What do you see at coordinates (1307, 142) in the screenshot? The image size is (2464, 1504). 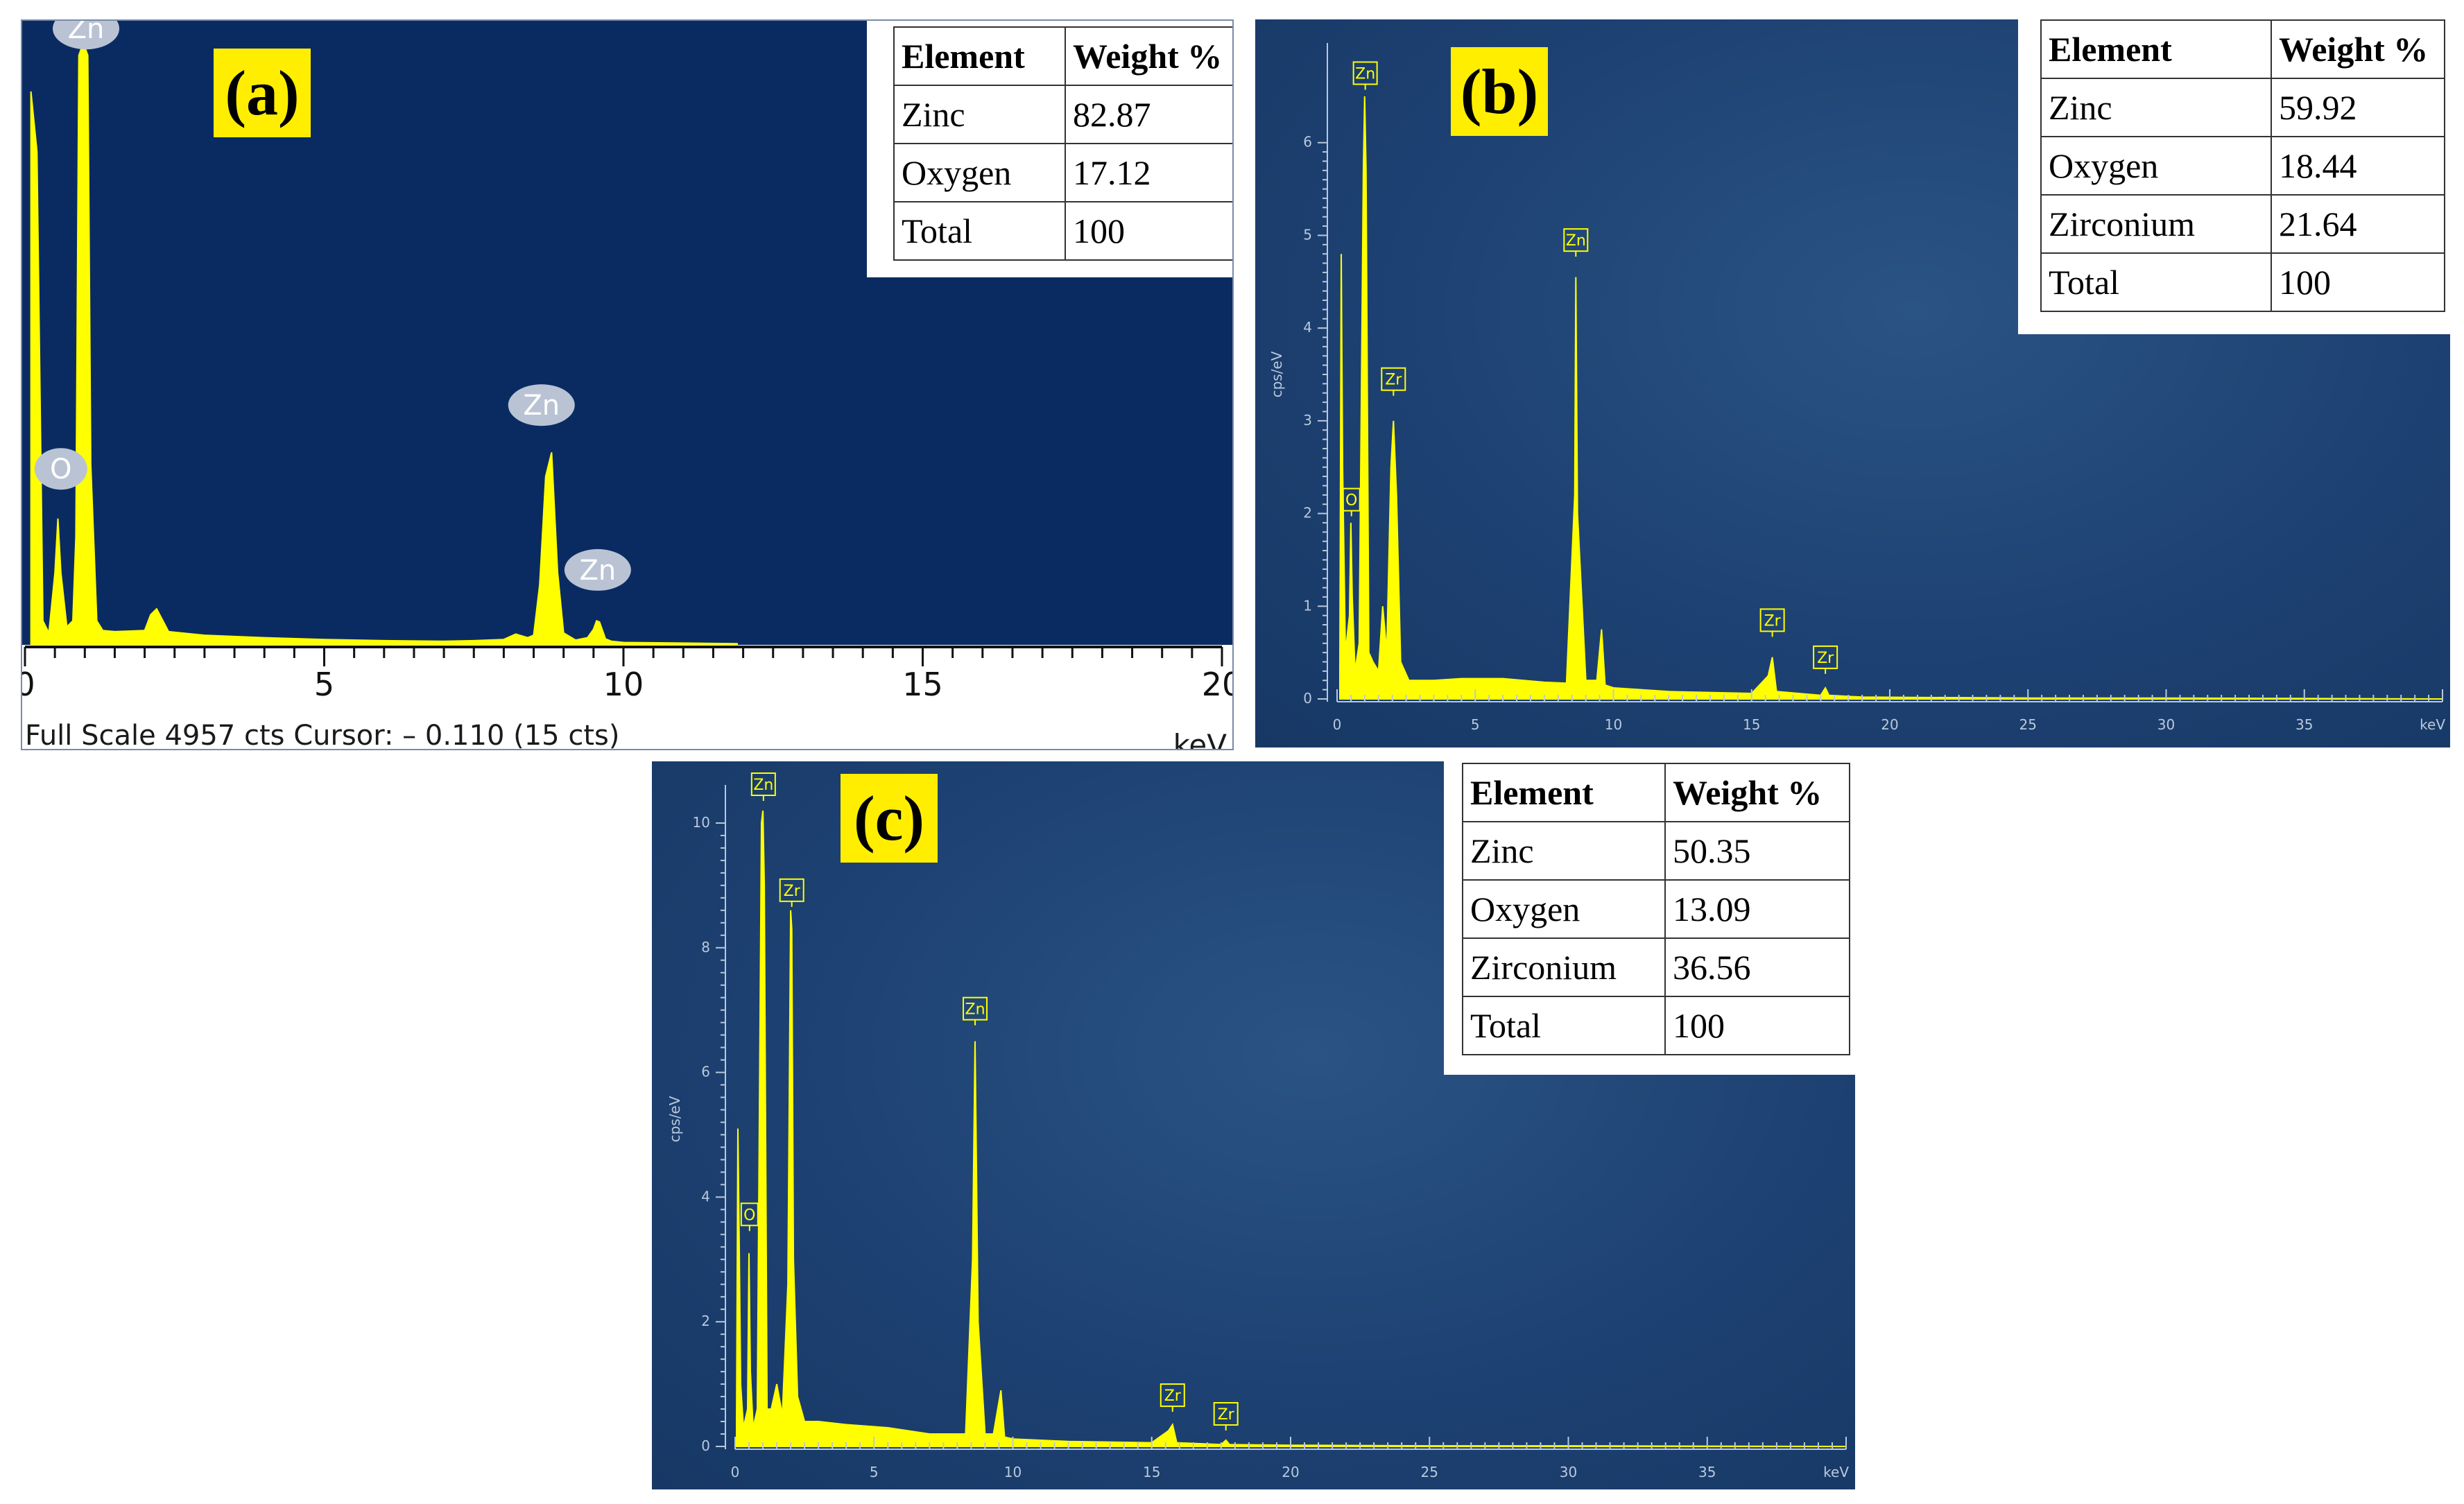 I see `y-tick-label: 6` at bounding box center [1307, 142].